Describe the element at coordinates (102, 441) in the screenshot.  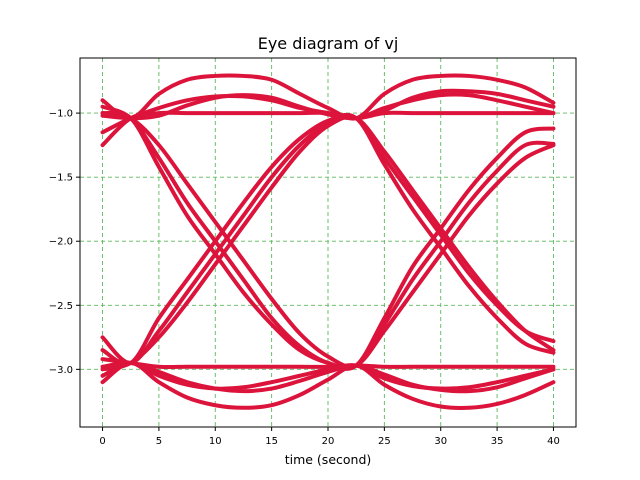
I see `x-tick-label: 0` at that location.